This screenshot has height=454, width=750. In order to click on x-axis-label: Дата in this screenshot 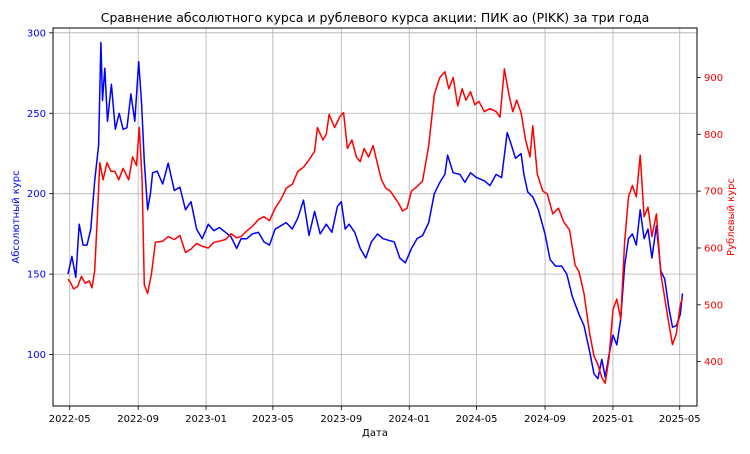, I will do `click(375, 433)`.